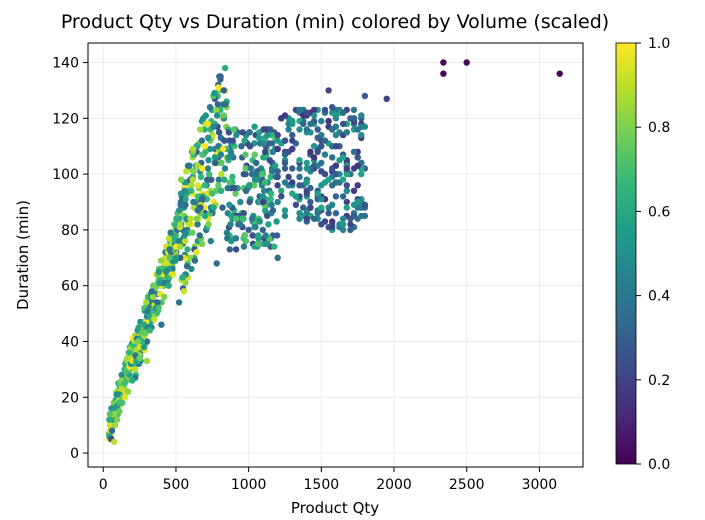  What do you see at coordinates (659, 212) in the screenshot?
I see `colorbar-tick-label: 0.6` at bounding box center [659, 212].